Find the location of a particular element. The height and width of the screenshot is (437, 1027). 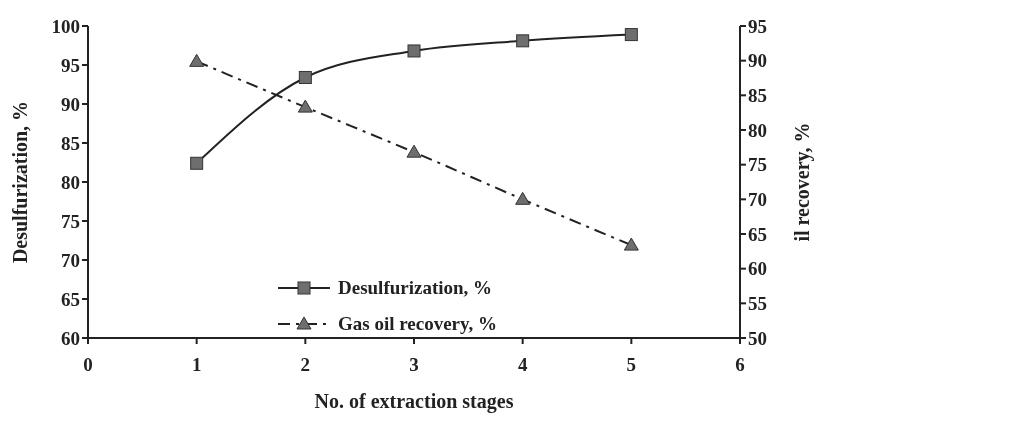

y-tick-label: 65 is located at coordinates (70, 299).